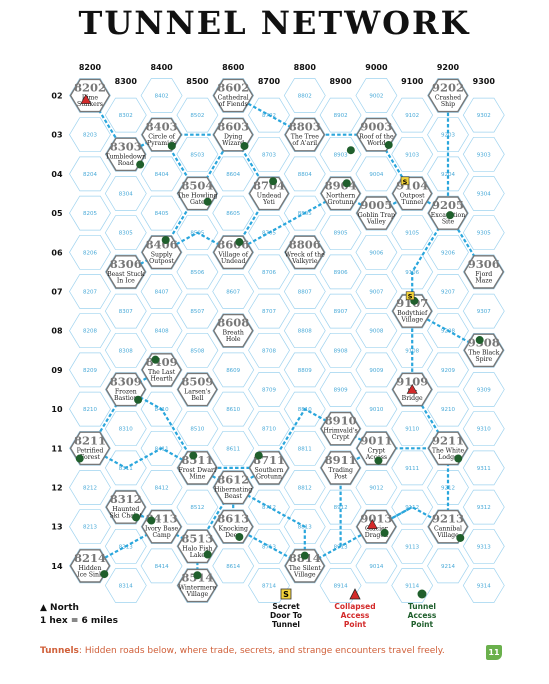 The width and height of the screenshot is (549, 684). Describe the element at coordinates (79, 615) in the screenshot. I see `map-legend: ▲ North 1 hex = 6 miles` at that location.